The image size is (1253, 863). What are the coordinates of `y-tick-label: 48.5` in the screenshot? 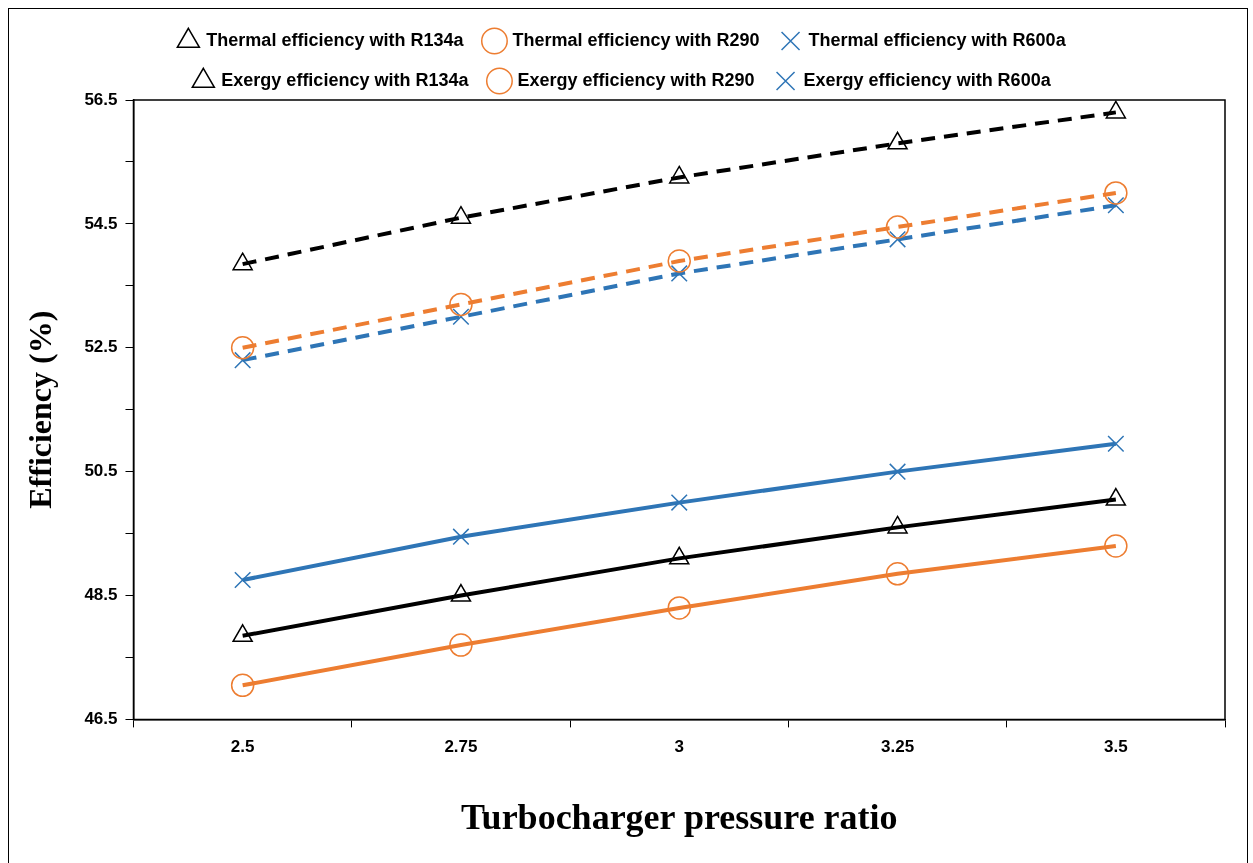 It's located at (101, 595).